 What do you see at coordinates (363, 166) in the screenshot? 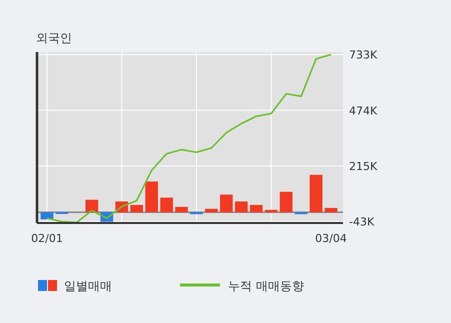
I see `y-tick-label: 215K` at bounding box center [363, 166].